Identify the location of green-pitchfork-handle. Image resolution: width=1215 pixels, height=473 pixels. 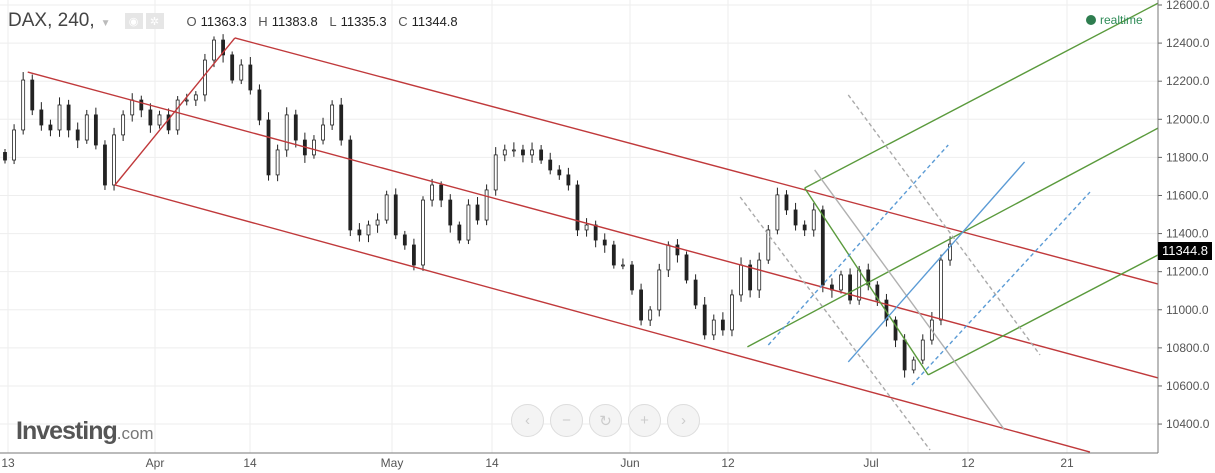
(866, 281).